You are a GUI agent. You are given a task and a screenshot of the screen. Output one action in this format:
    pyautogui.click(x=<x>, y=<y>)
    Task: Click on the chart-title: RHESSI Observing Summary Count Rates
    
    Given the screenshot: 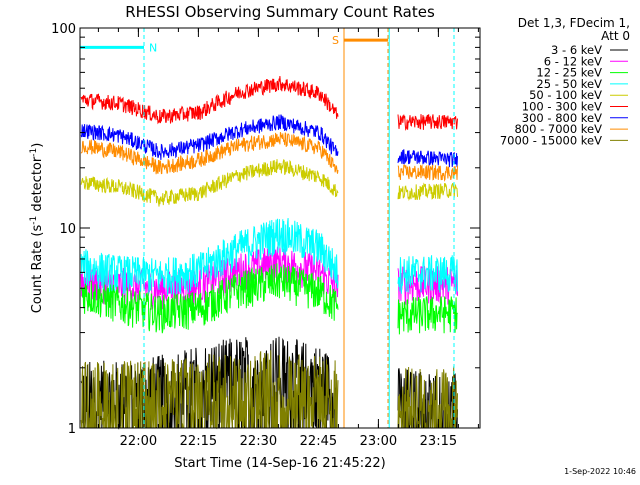 What is the action you would take?
    pyautogui.click(x=280, y=12)
    